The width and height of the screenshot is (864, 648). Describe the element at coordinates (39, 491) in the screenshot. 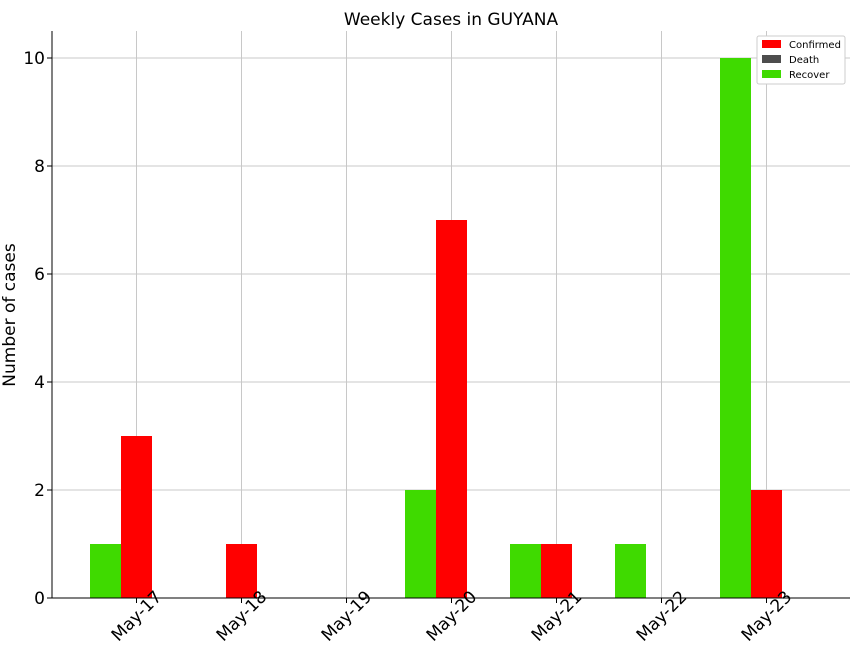

I see `y-tick-label: 2` at that location.